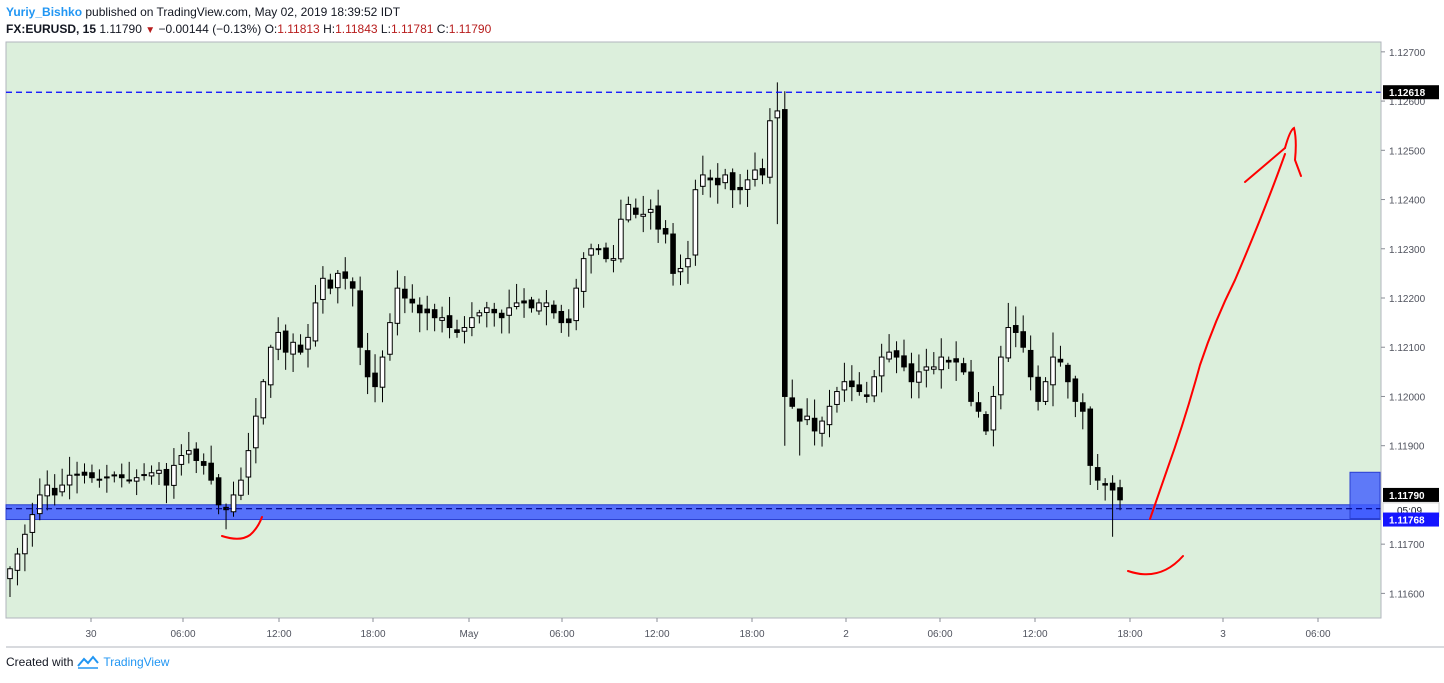 This screenshot has height=683, width=1444. I want to click on price-change: −0.00144 (−0.13%), so click(210, 29).